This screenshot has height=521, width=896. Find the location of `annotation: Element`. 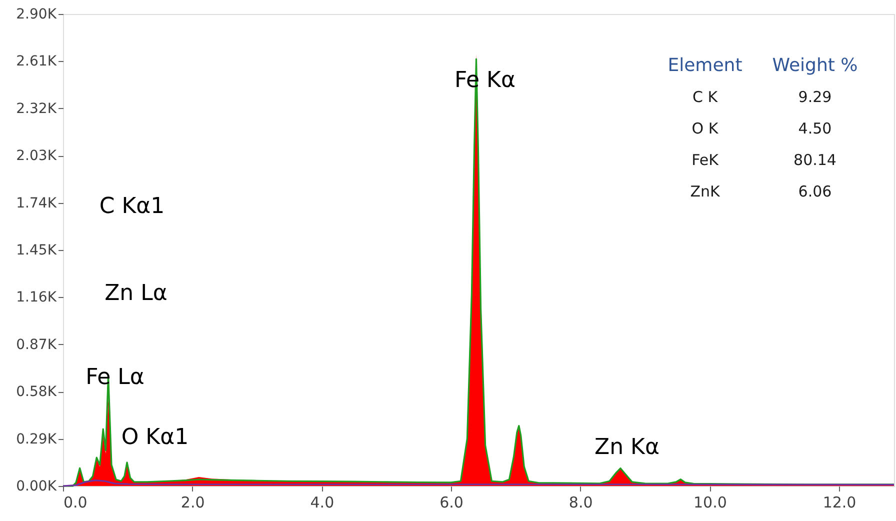

annotation: Element is located at coordinates (705, 65).